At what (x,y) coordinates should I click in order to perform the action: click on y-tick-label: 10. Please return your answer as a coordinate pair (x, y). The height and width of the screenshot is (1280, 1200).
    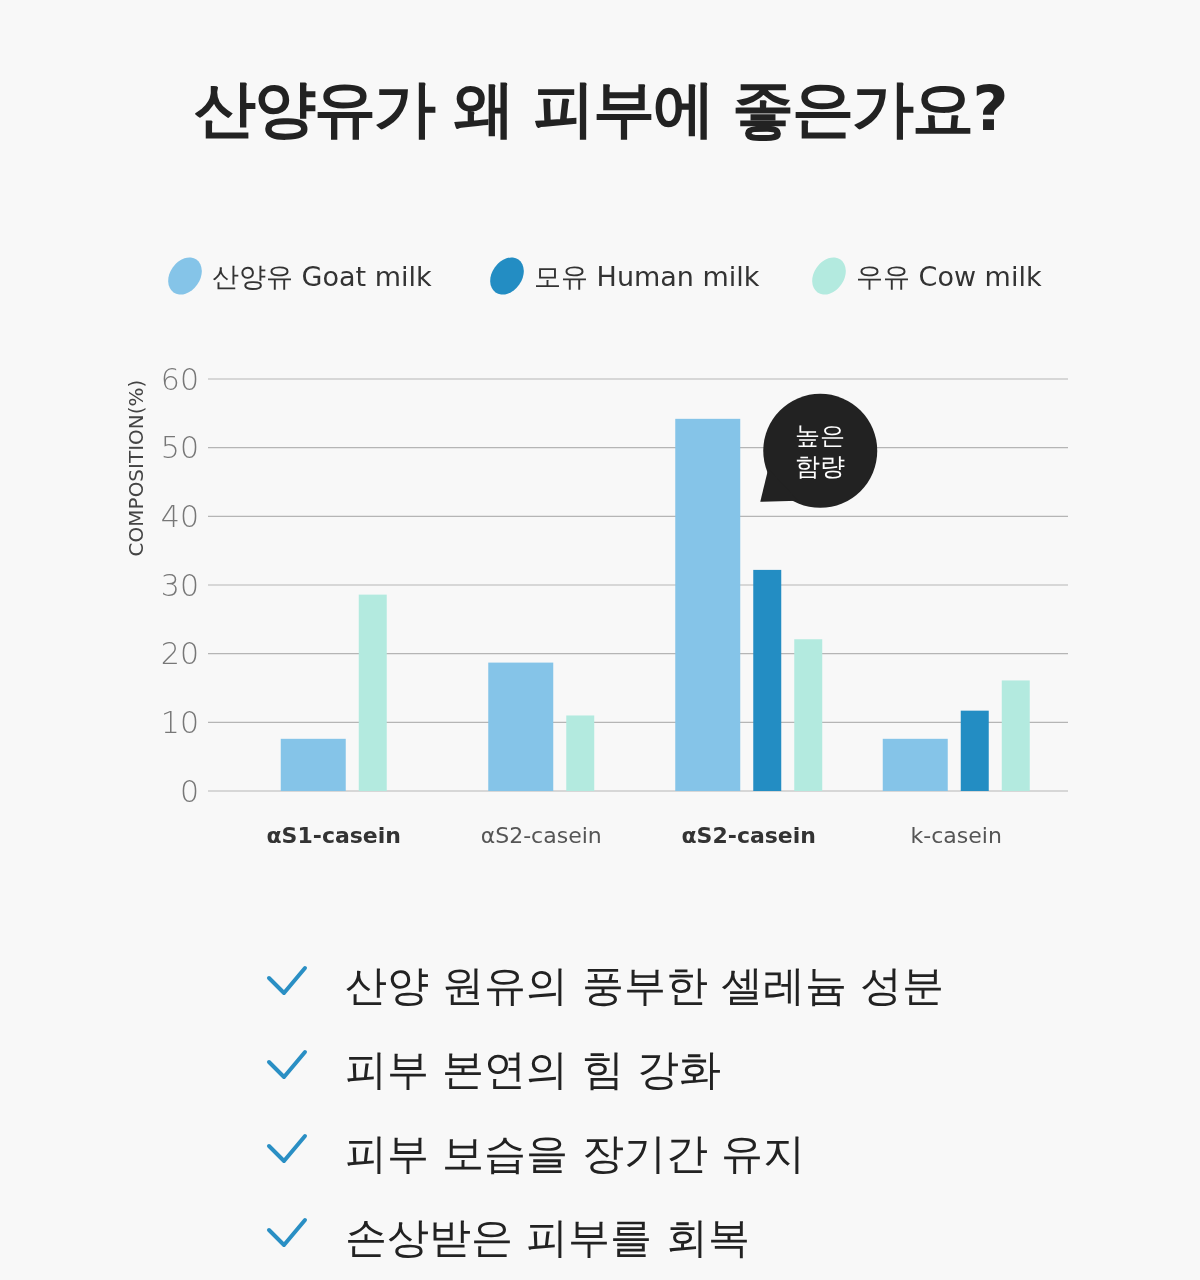
    Looking at the image, I should click on (179, 722).